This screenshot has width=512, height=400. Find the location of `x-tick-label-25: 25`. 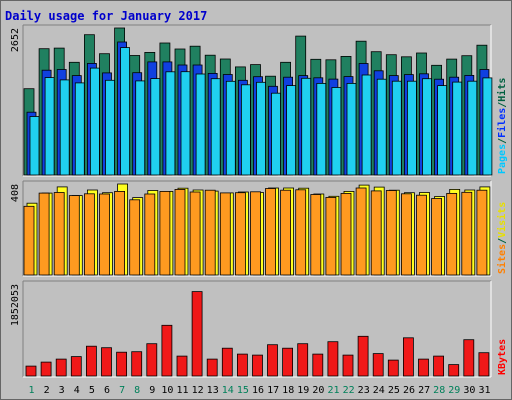

x-tick-label-25: 25 is located at coordinates (394, 390).